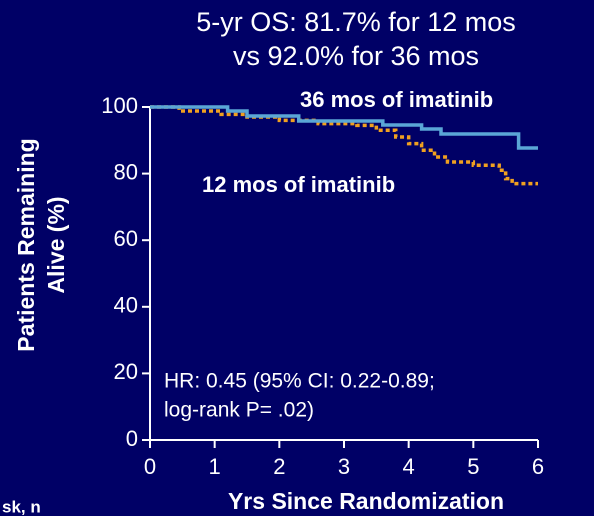 This screenshot has width=594, height=516. Describe the element at coordinates (344, 466) in the screenshot. I see `x-tick-label: 3` at that location.